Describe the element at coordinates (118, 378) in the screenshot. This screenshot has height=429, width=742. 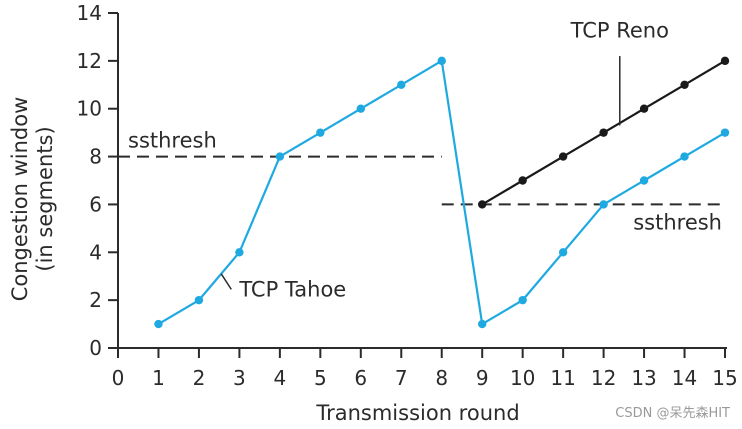
I see `x-tick-label: 0` at that location.